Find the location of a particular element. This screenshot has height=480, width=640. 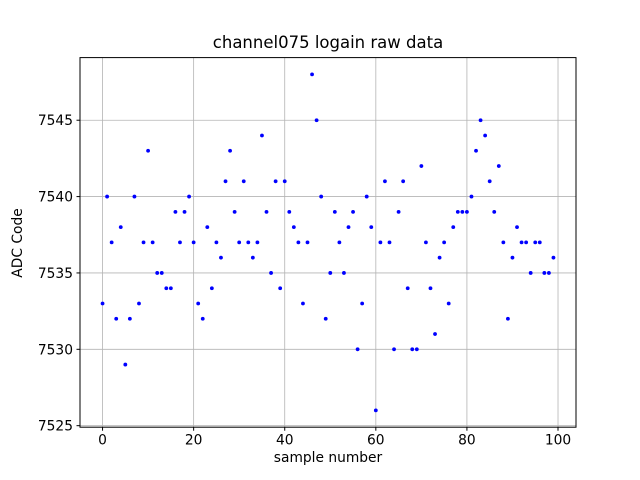

x-axis-label: sample number is located at coordinates (328, 458).